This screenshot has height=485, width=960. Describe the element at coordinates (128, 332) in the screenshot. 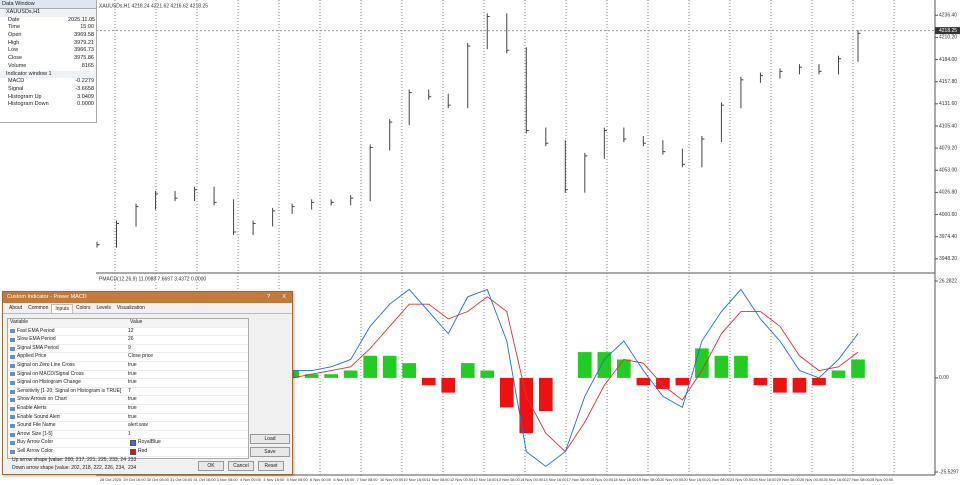

I see `input-row: Fast EMA Period 12` at that location.